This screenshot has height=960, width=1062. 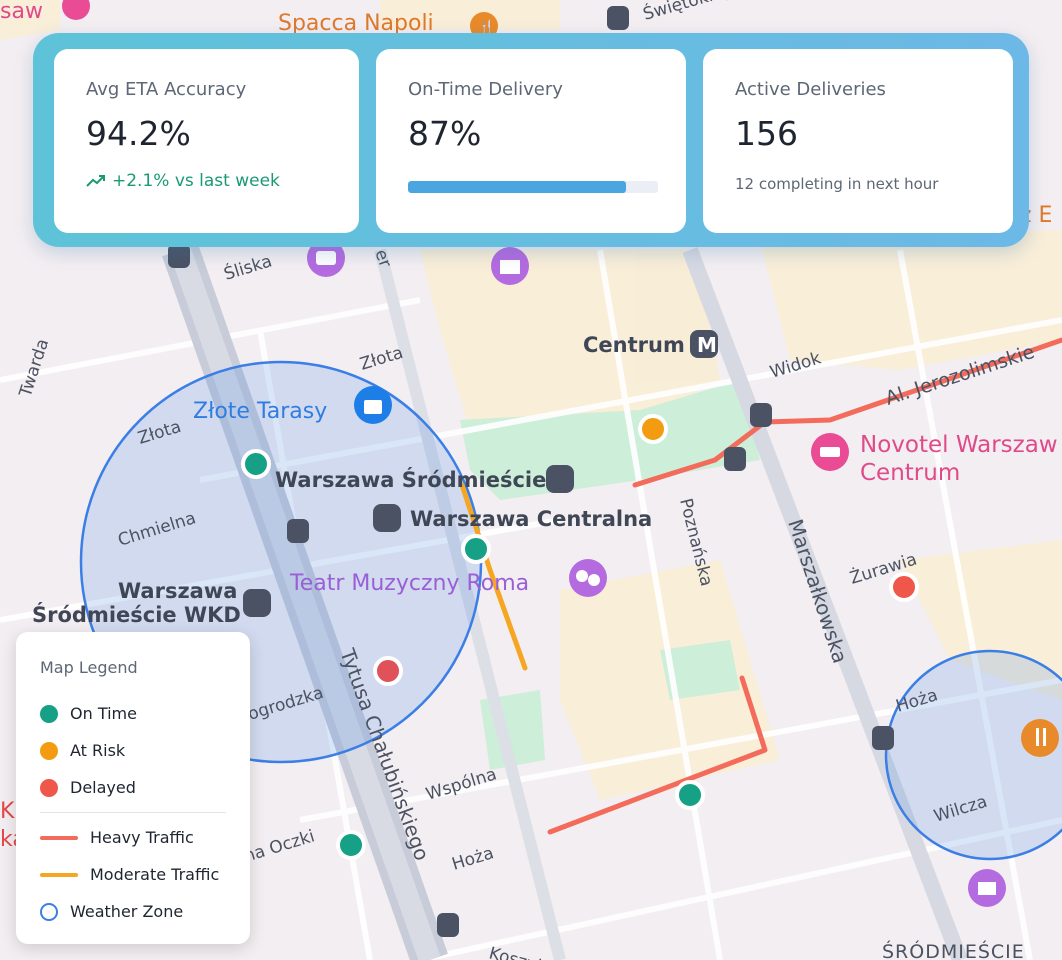 I want to click on delayed-dot-icon, so click(x=49, y=787).